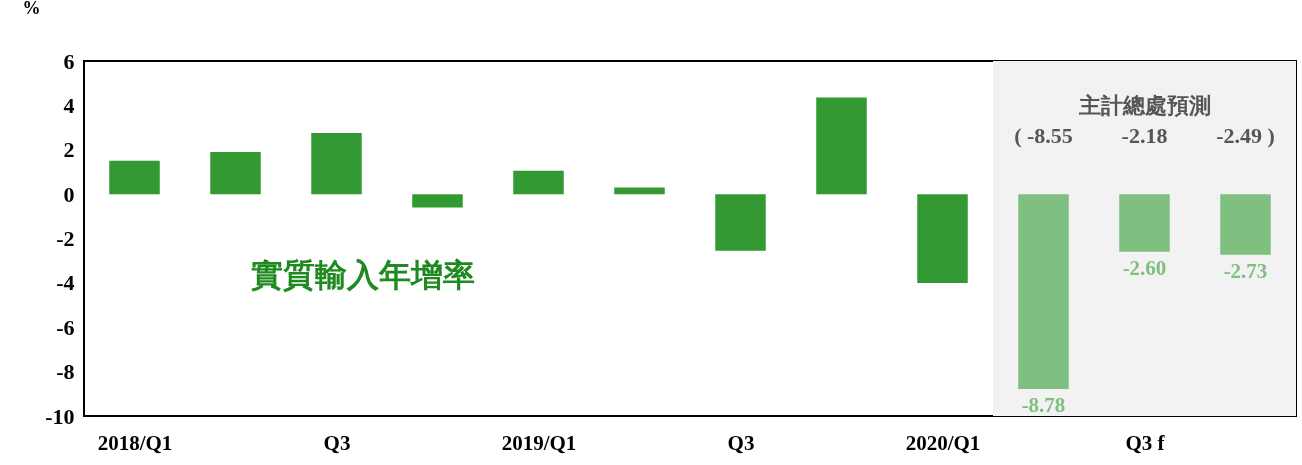  I want to click on y-tick-label: 0, so click(69, 194).